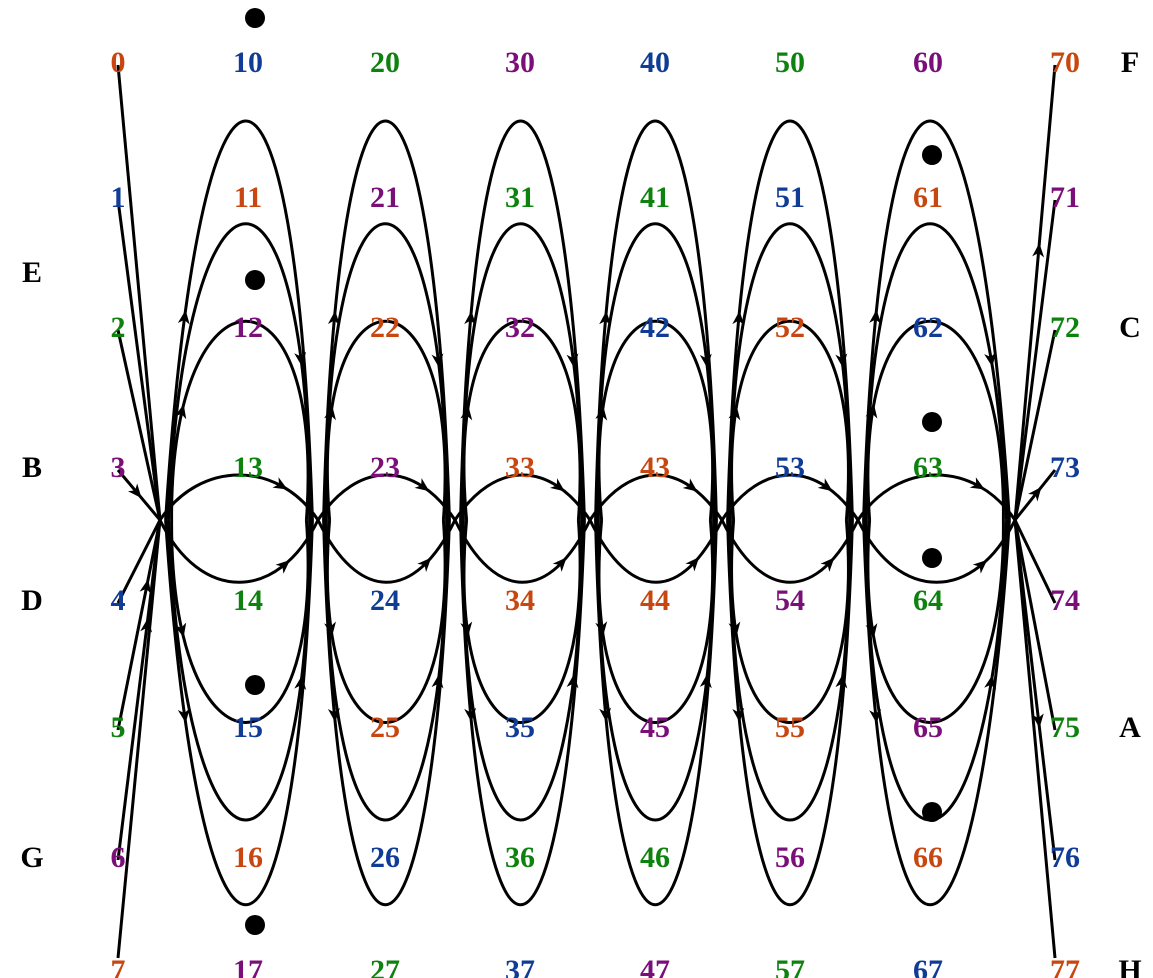  Describe the element at coordinates (248, 966) in the screenshot. I see `node-label: 17` at that location.